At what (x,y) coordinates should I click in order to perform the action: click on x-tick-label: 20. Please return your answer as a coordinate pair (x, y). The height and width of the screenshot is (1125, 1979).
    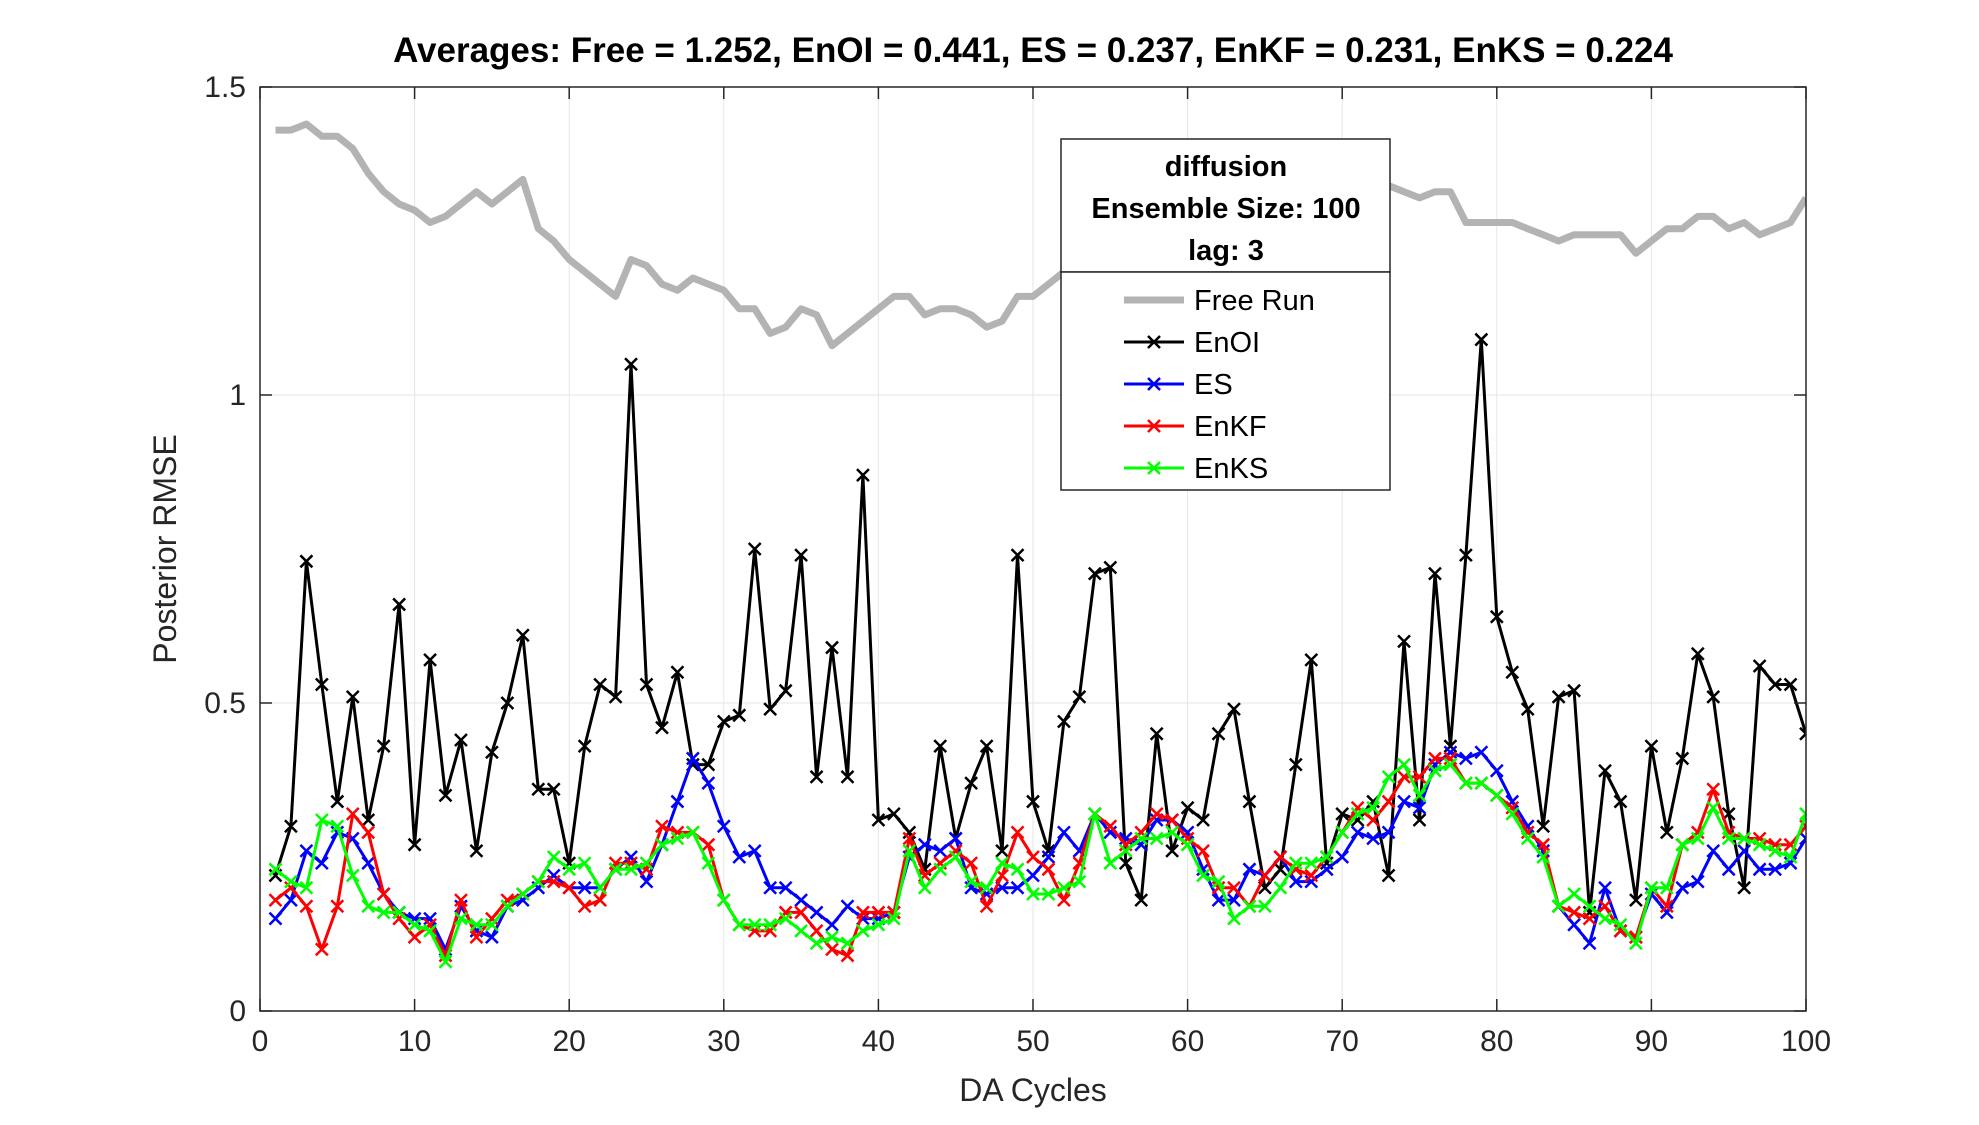
    Looking at the image, I should click on (569, 1041).